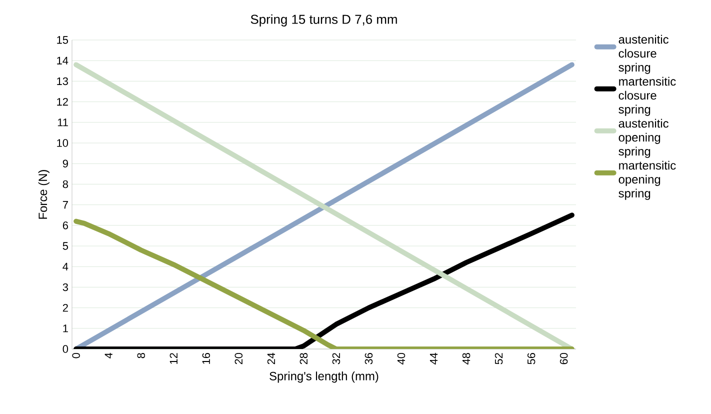 Image resolution: width=711 pixels, height=414 pixels. What do you see at coordinates (65, 164) in the screenshot?
I see `y-tick-label: 9` at bounding box center [65, 164].